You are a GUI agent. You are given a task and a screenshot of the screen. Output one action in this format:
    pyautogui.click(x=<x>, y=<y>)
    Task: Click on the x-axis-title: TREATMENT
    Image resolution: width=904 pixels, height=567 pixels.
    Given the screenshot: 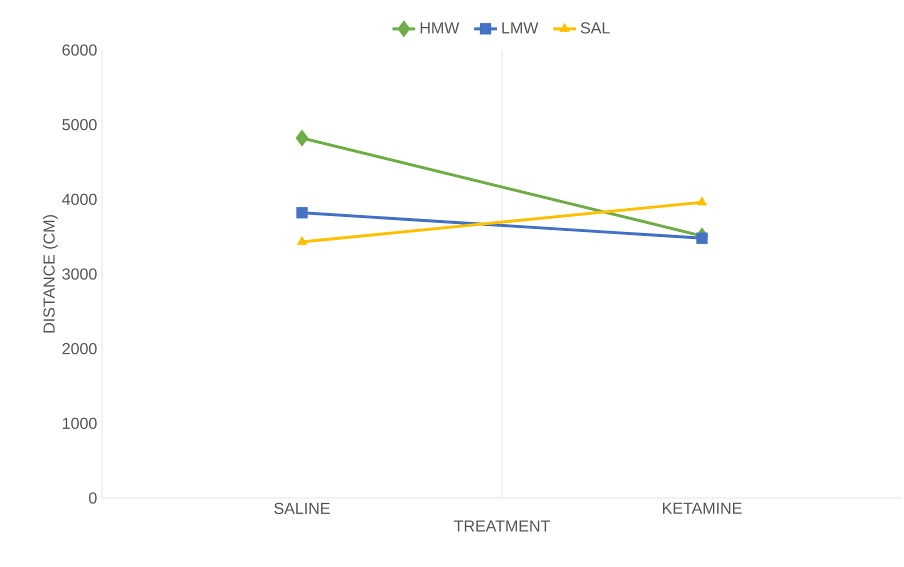 What is the action you would take?
    pyautogui.click(x=502, y=526)
    